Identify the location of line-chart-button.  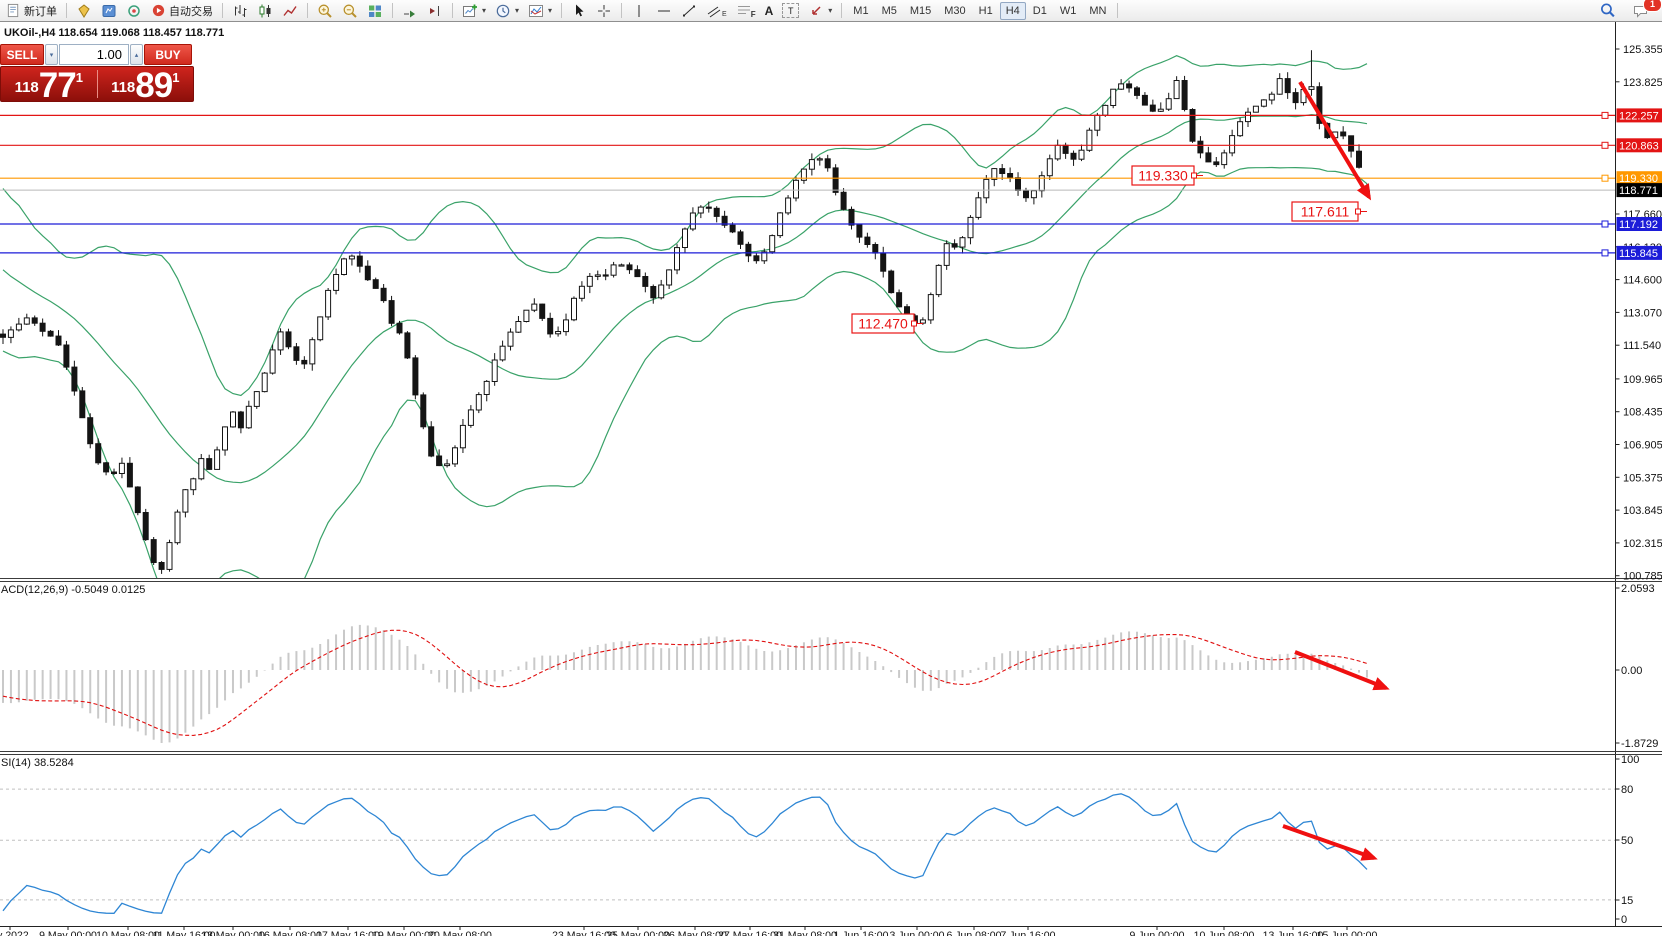
(290, 11).